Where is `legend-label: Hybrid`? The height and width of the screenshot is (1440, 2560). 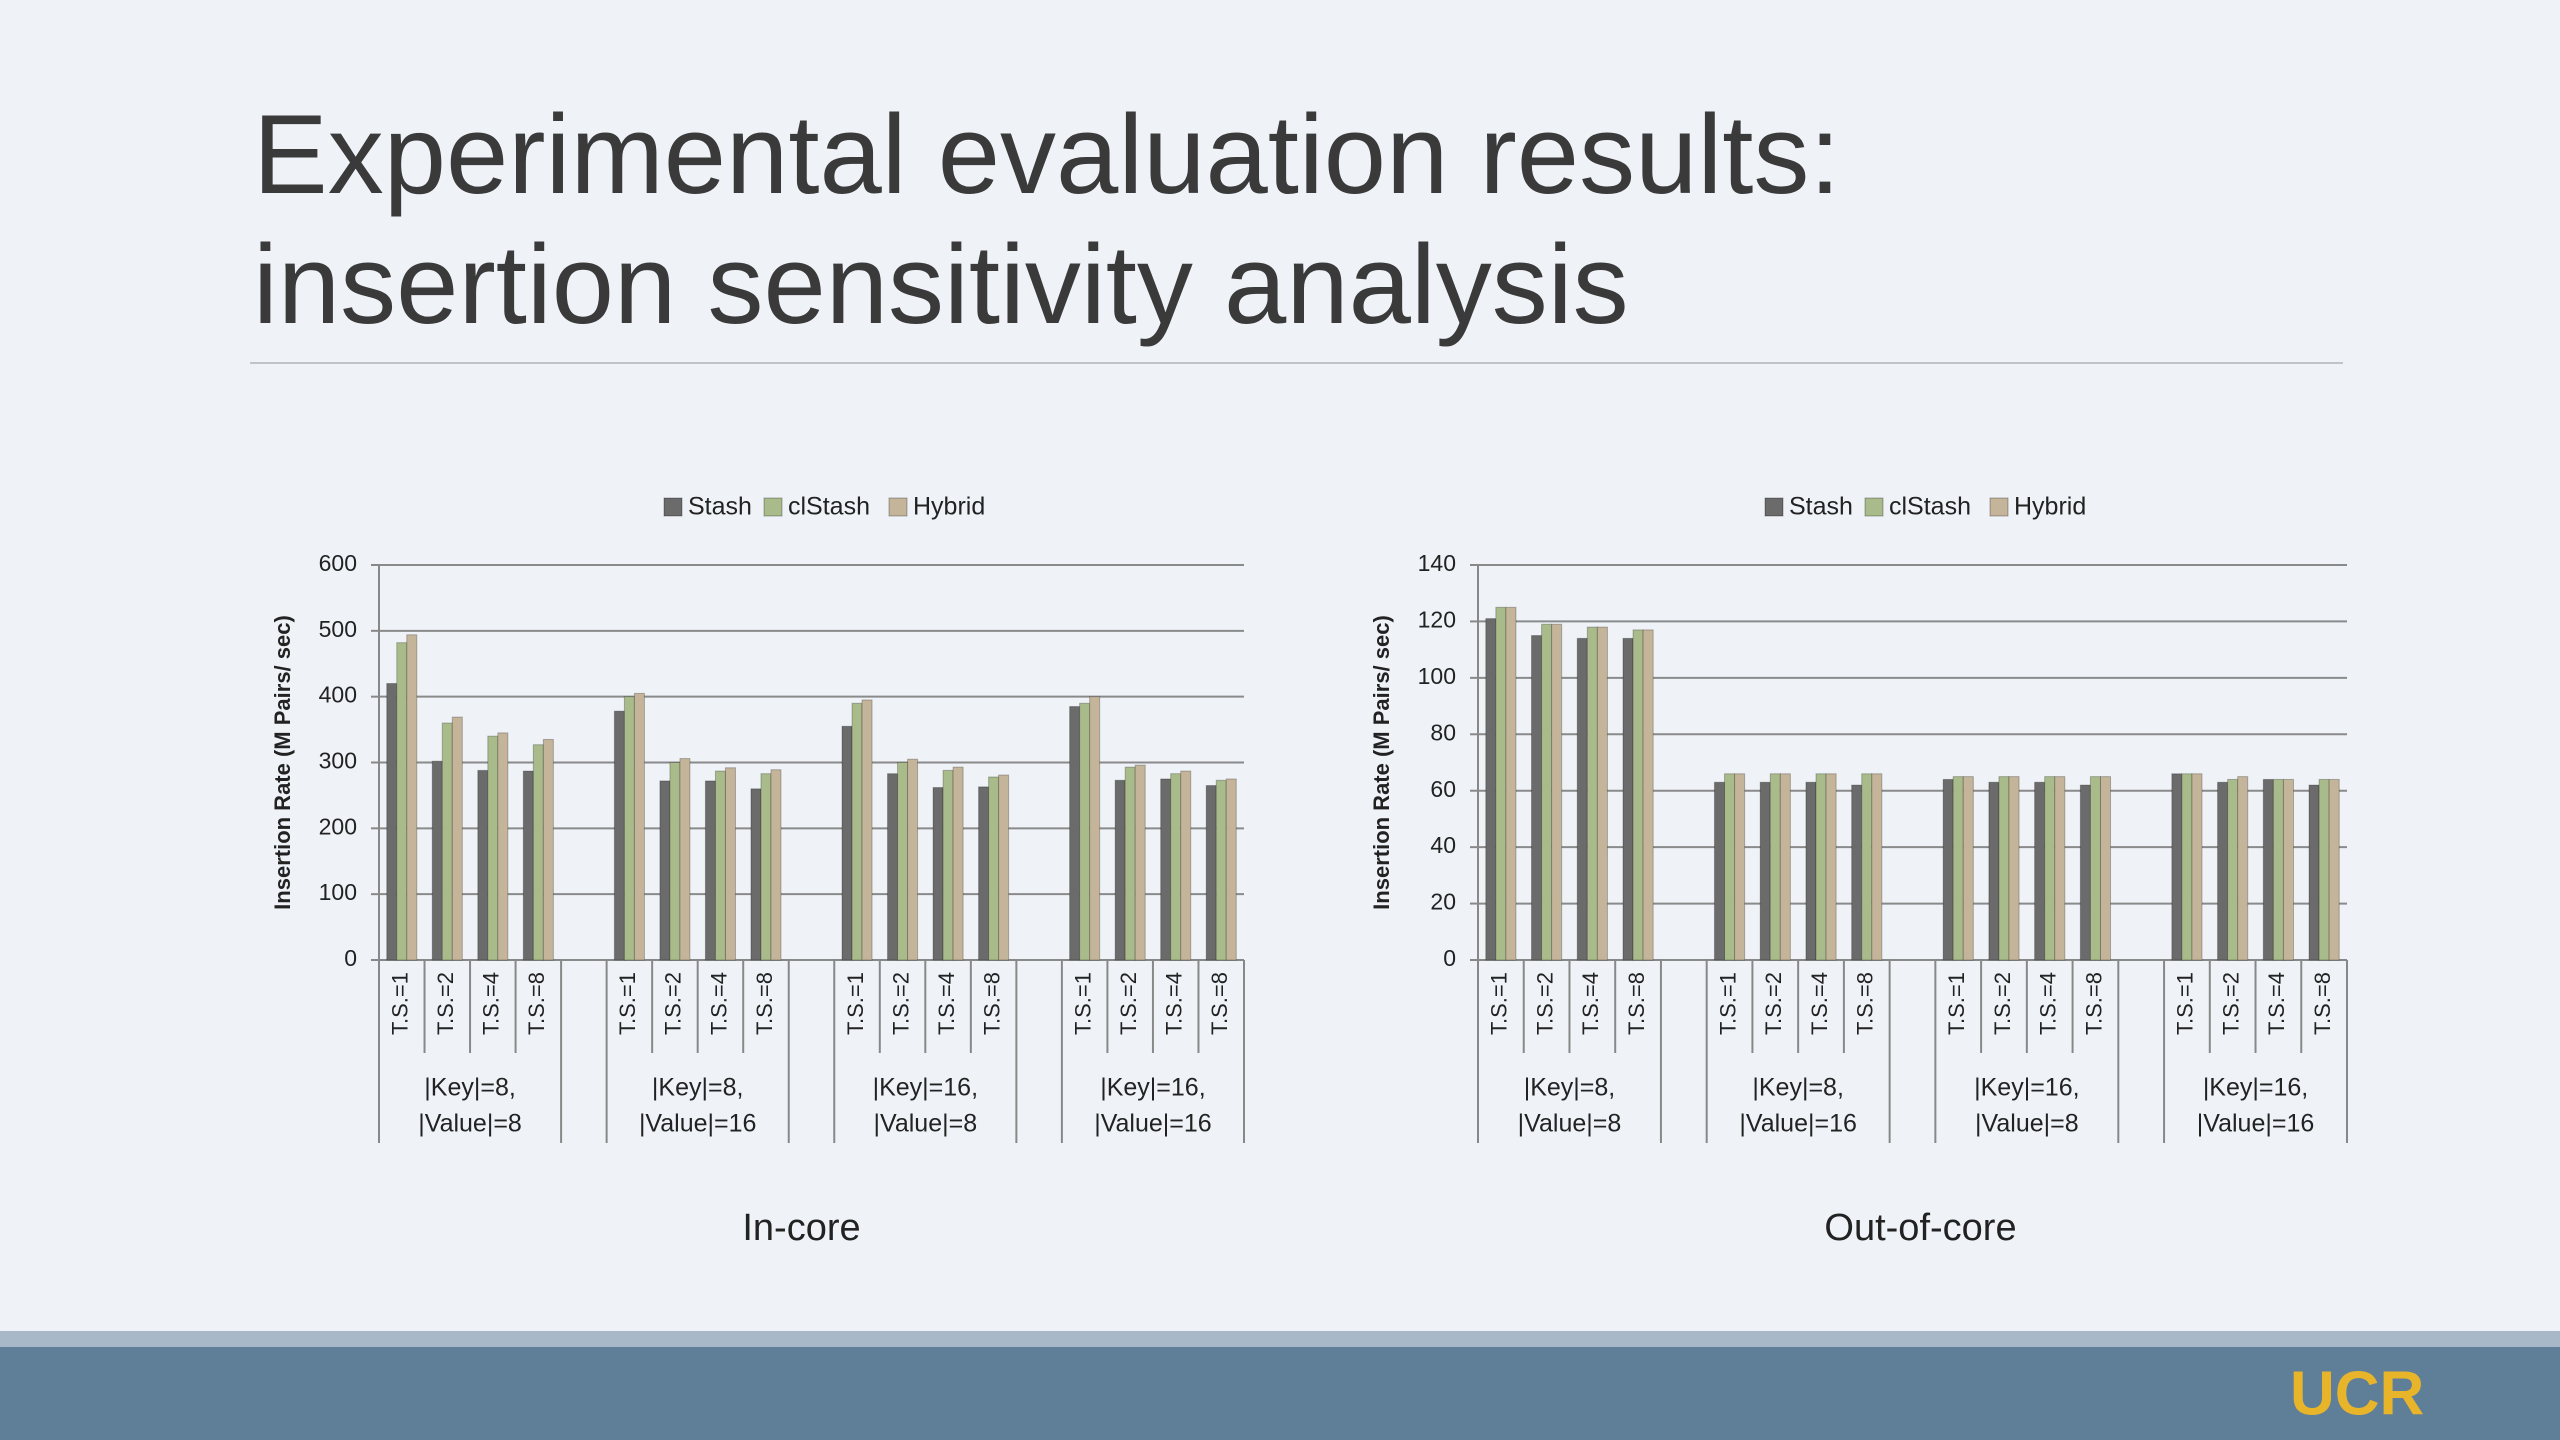 legend-label: Hybrid is located at coordinates (2050, 507).